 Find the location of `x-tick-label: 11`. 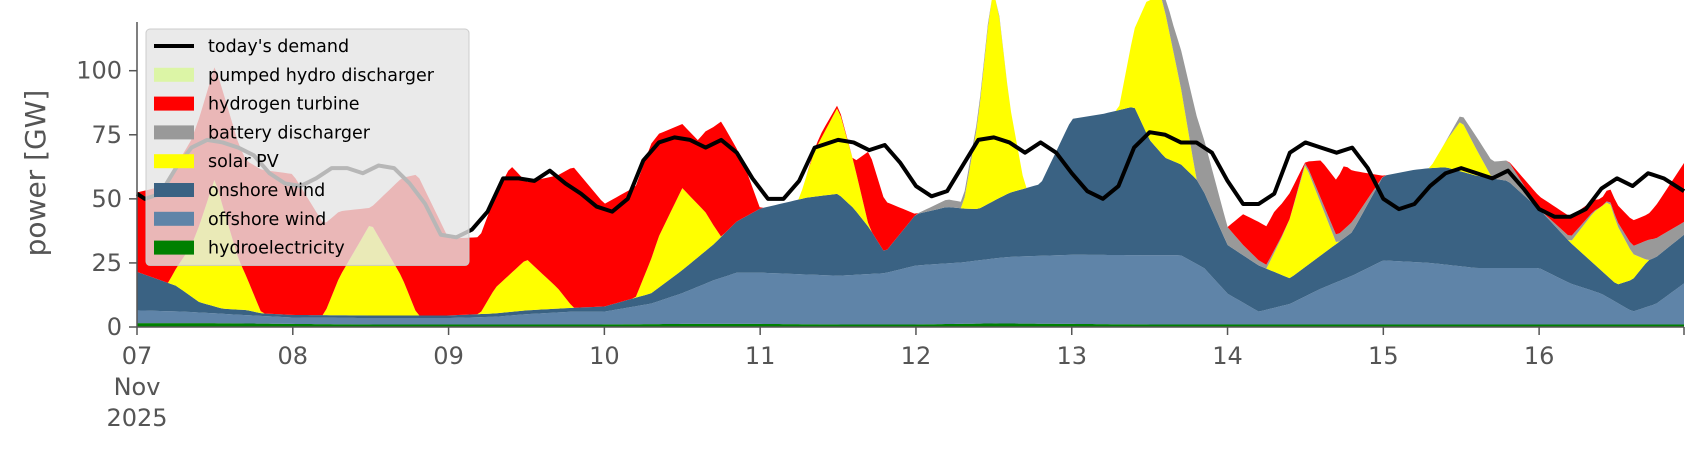

x-tick-label: 11 is located at coordinates (760, 356).